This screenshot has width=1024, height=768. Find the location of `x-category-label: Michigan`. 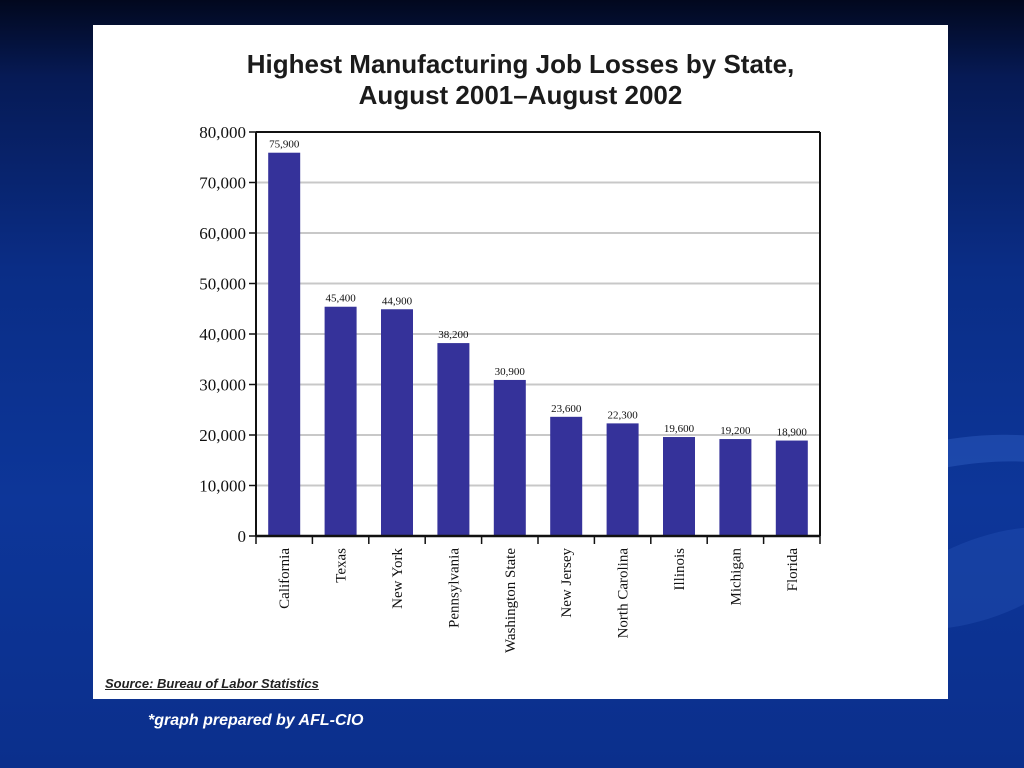

x-category-label: Michigan is located at coordinates (736, 577).